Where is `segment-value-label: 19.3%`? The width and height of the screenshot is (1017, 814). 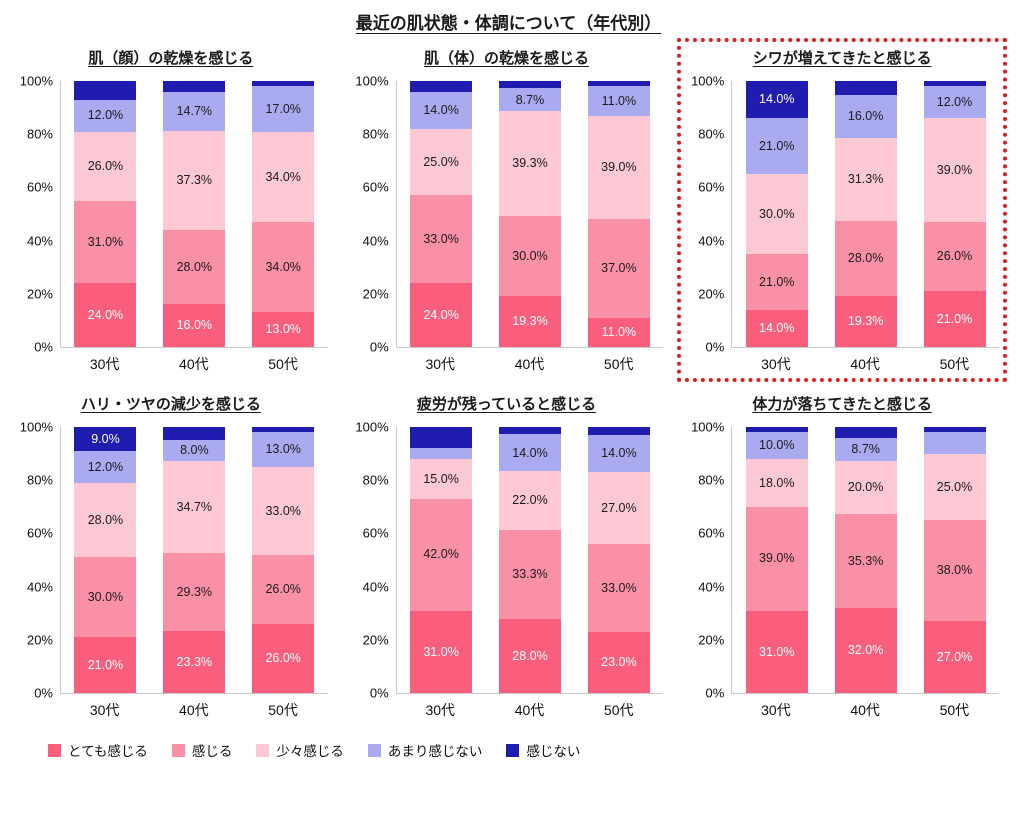
segment-value-label: 19.3% is located at coordinates (530, 321).